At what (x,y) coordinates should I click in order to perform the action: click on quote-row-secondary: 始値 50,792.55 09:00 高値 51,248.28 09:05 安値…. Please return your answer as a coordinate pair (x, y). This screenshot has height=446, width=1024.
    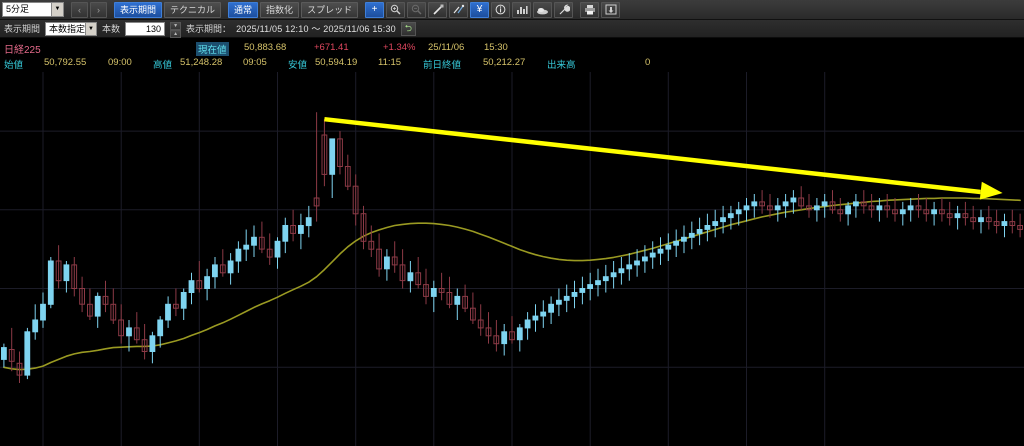
    Looking at the image, I should click on (512, 63).